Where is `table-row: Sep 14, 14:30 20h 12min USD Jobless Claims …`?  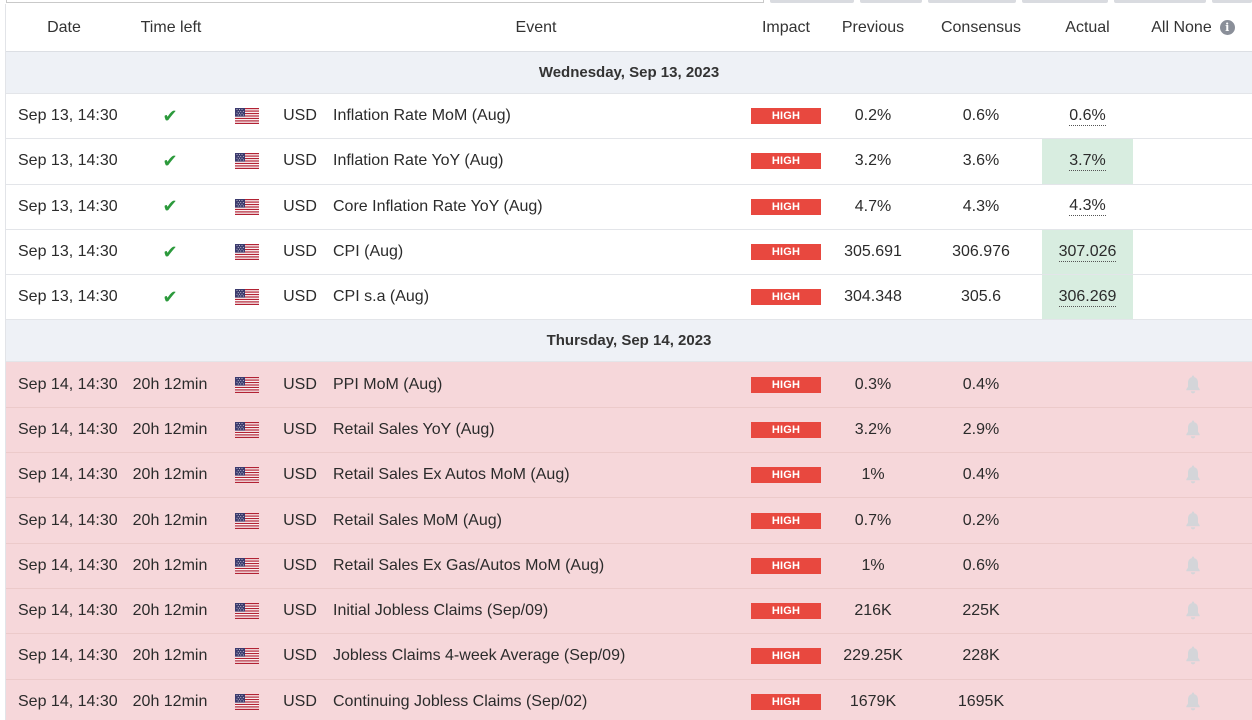 table-row: Sep 14, 14:30 20h 12min USD Jobless Claims … is located at coordinates (629, 657).